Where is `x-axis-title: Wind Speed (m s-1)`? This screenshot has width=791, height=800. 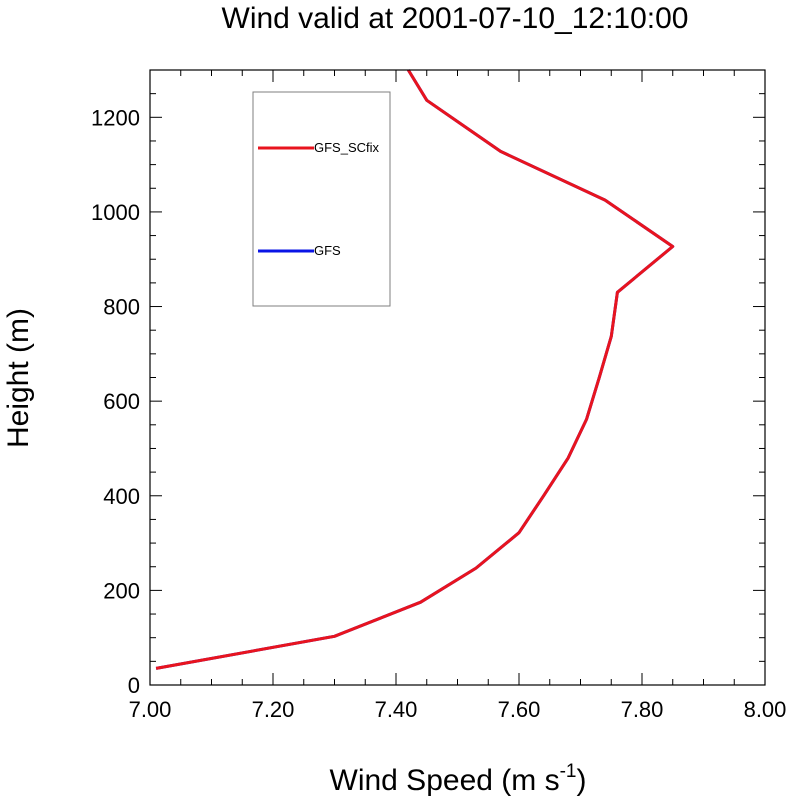
x-axis-title: Wind Speed (m s-1) is located at coordinates (458, 779).